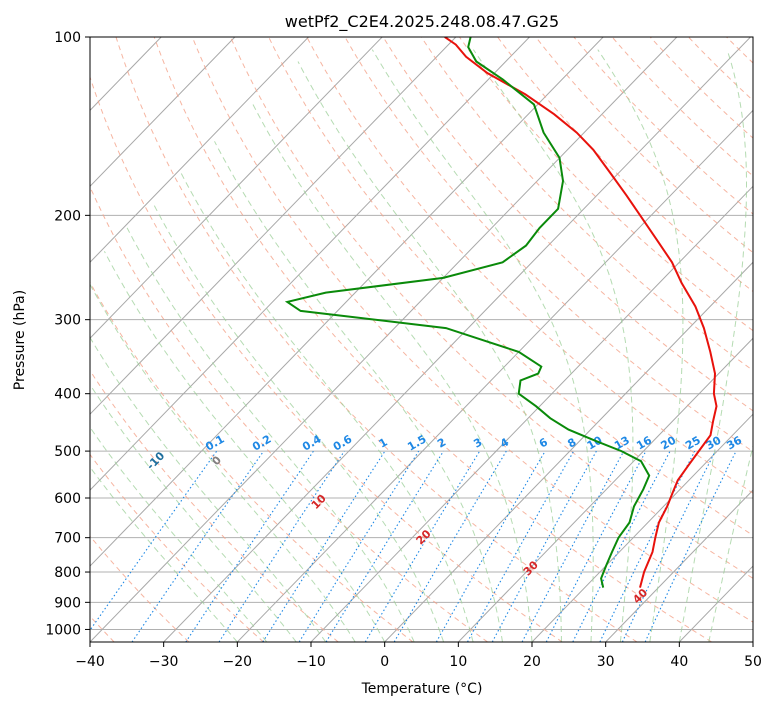 The width and height of the screenshot is (775, 708). Describe the element at coordinates (164, 662) in the screenshot. I see `x-tick-label: −30` at that location.